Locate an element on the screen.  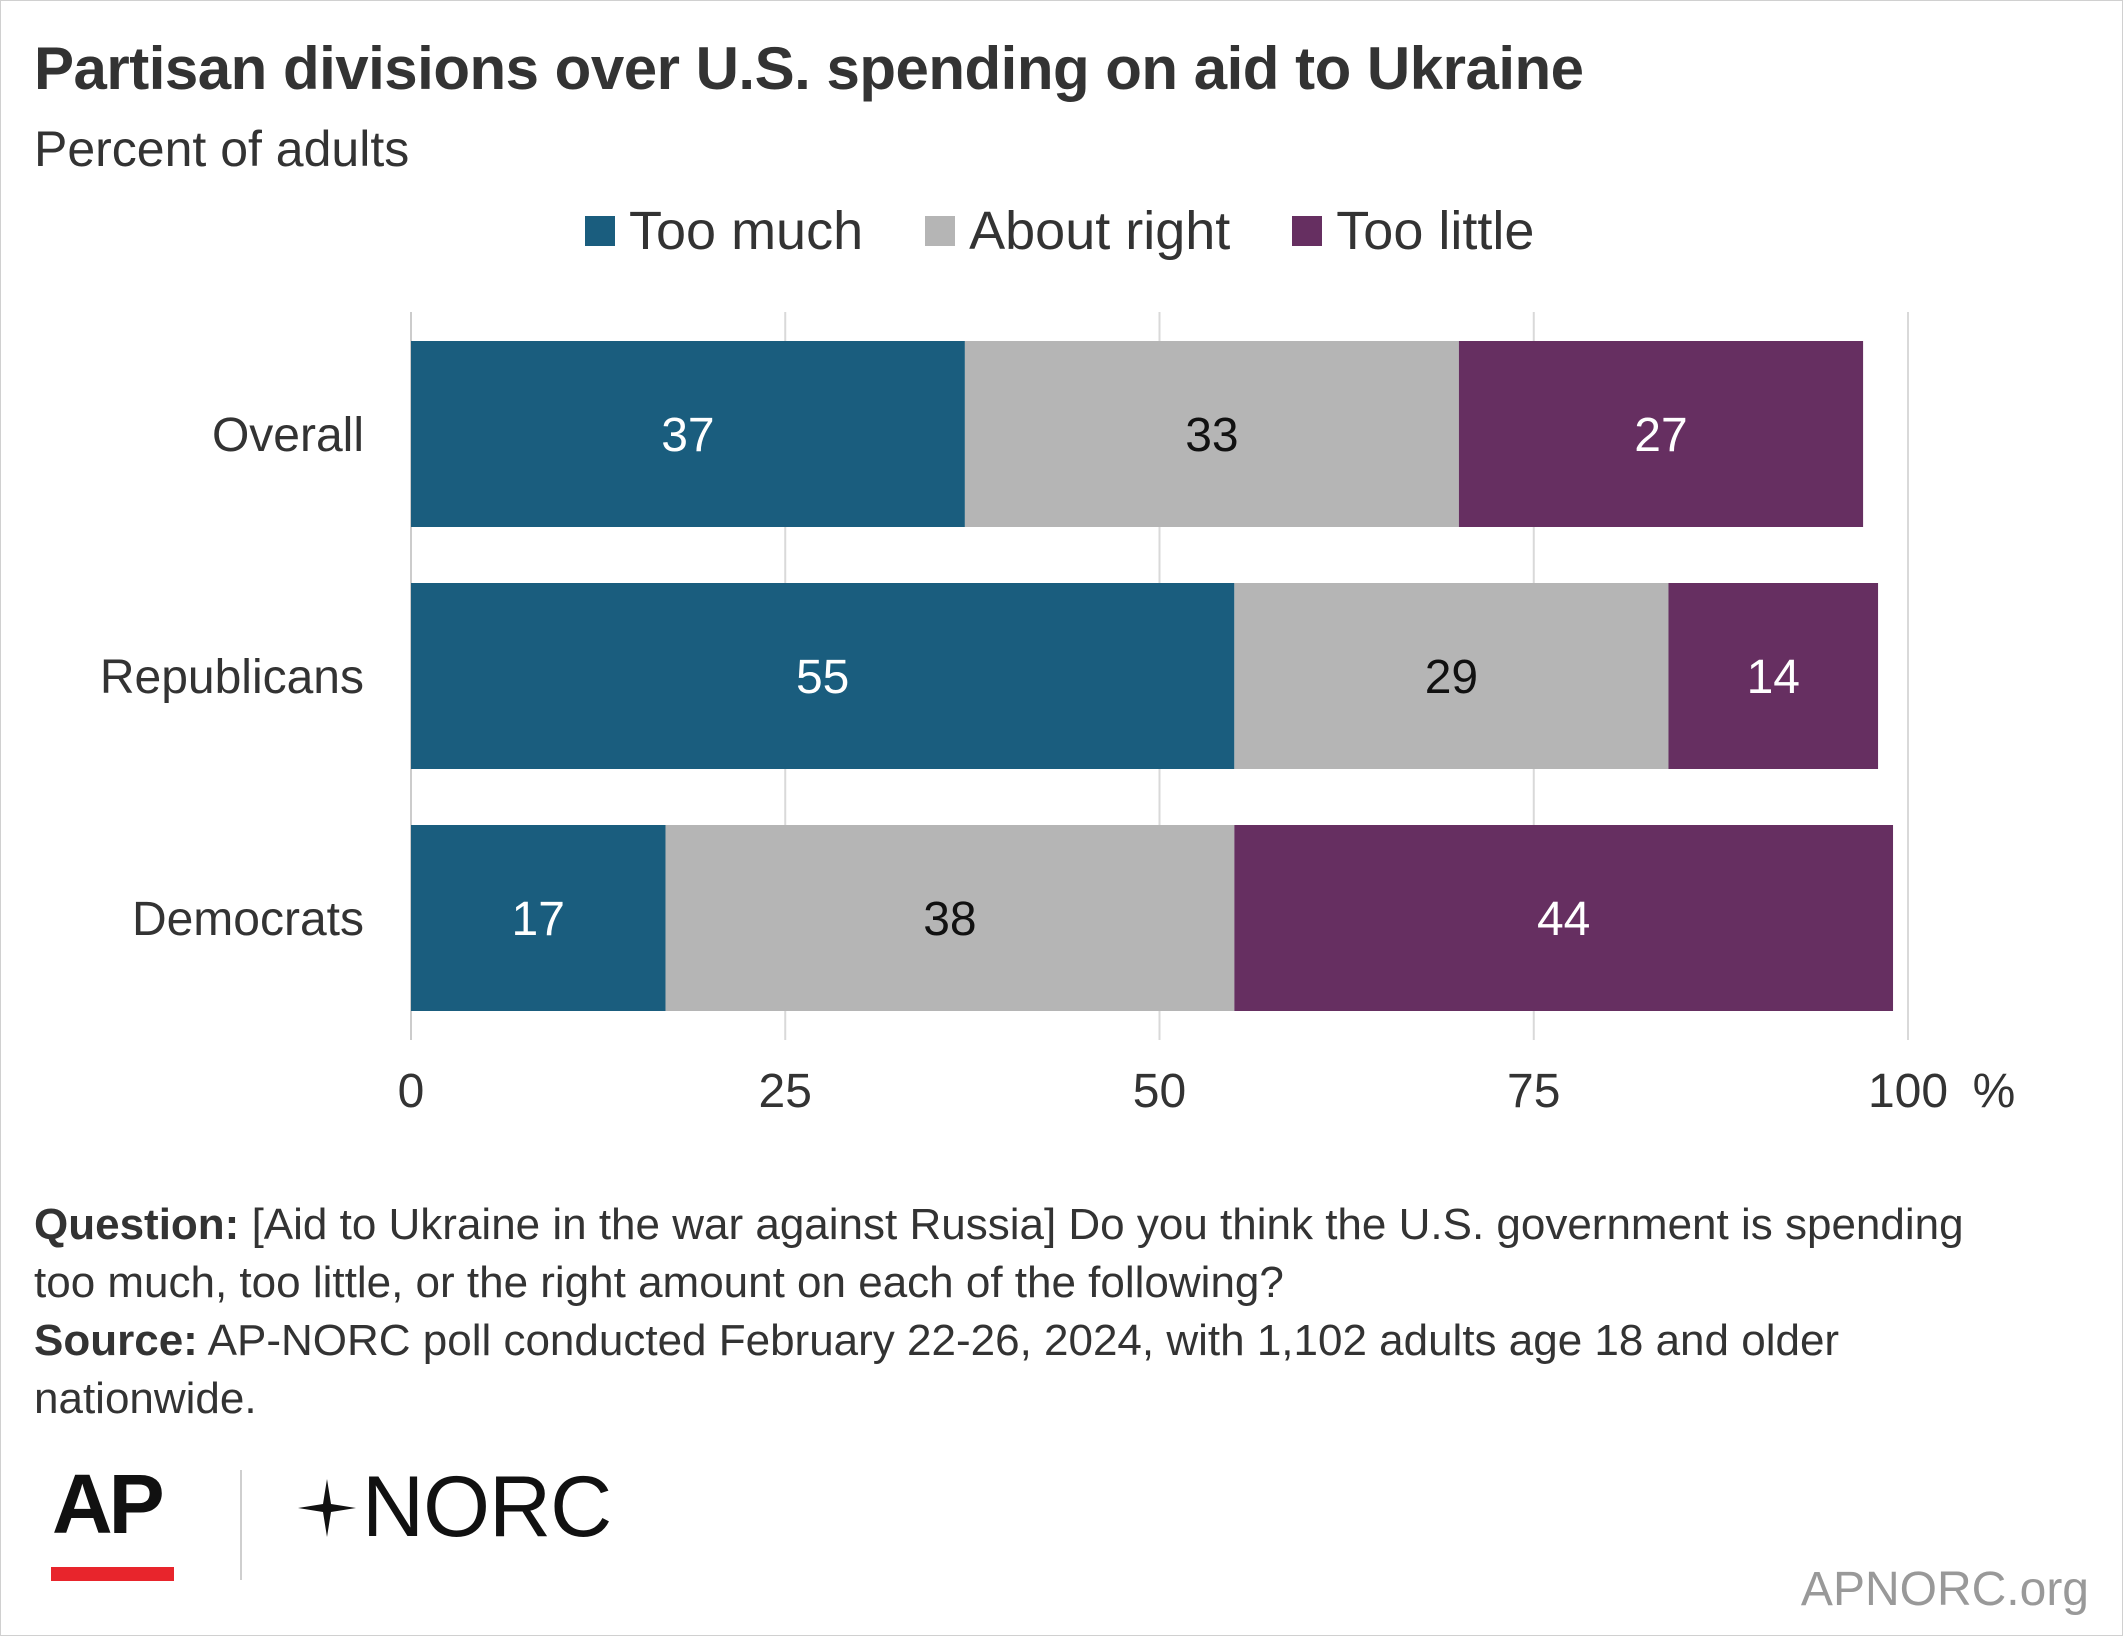
star-icon is located at coordinates (327, 1507).